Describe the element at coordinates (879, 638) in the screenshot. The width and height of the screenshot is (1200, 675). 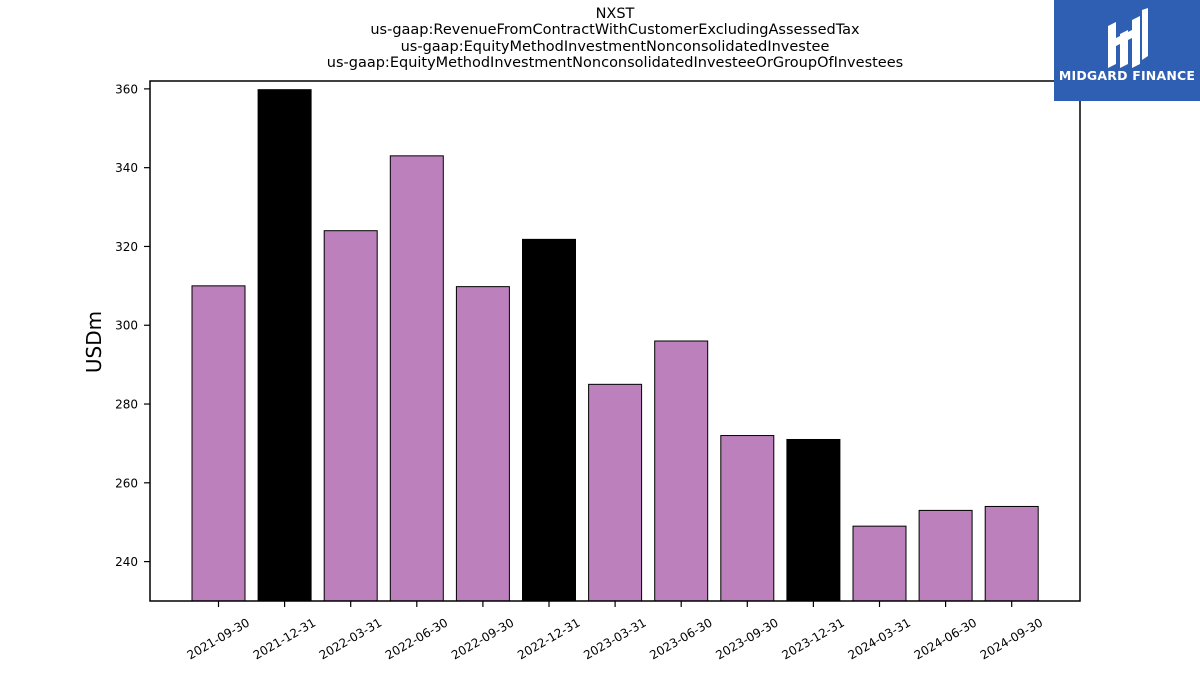
I see `x-tick-label: 2024-03-31` at that location.